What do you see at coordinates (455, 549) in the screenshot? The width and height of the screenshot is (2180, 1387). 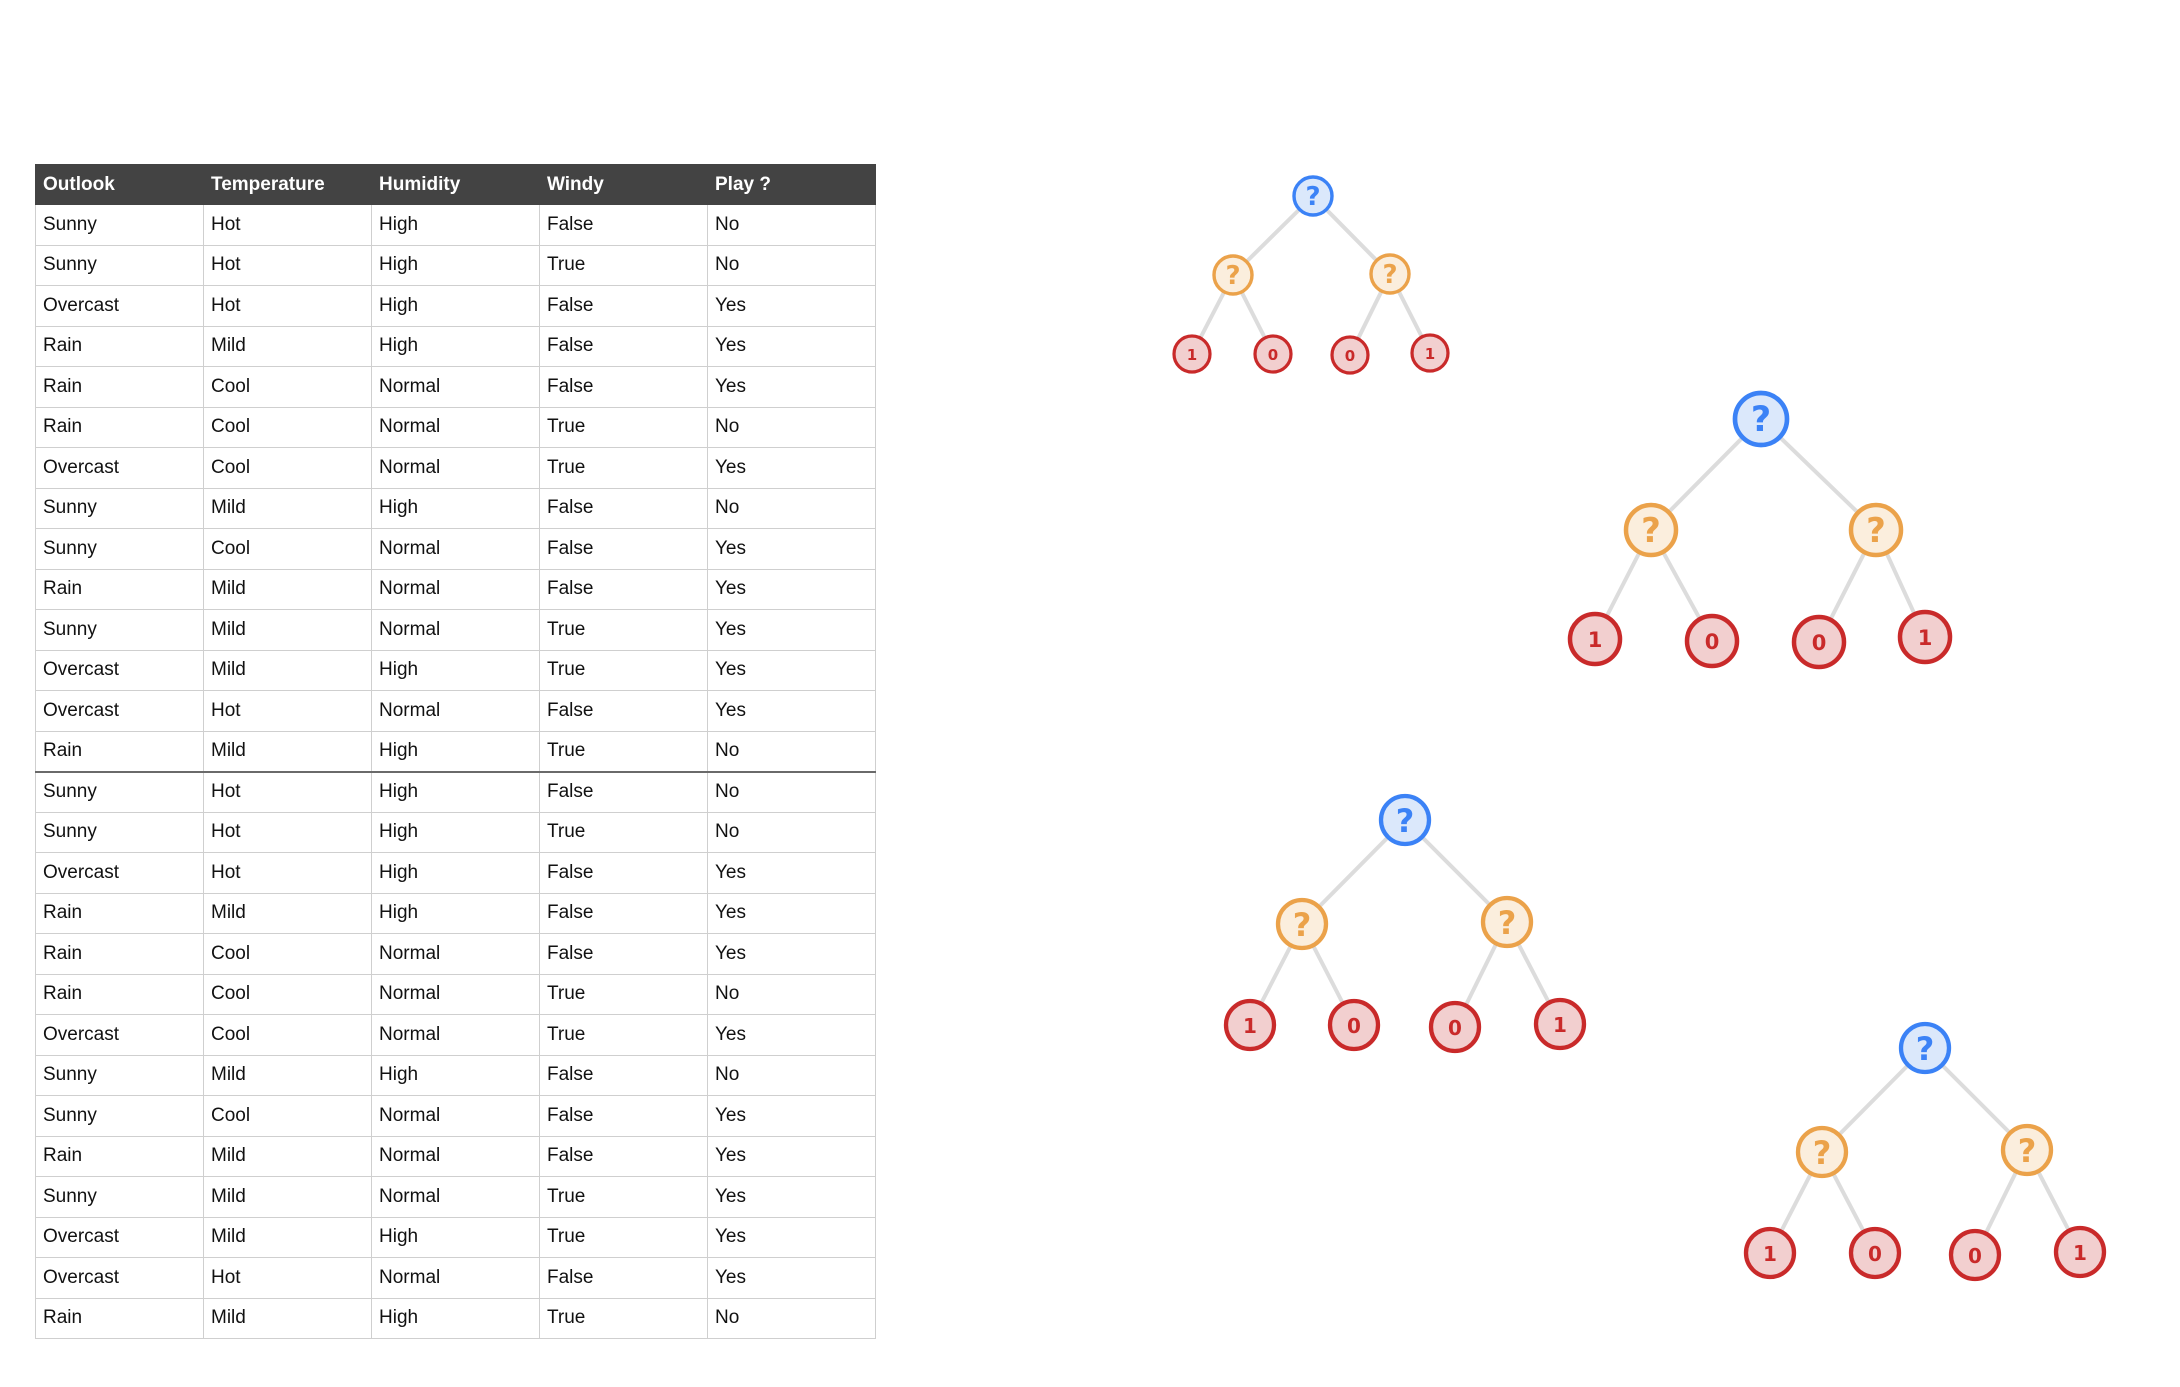 I see `table-row: Sunny Cool Normal False Yes` at bounding box center [455, 549].